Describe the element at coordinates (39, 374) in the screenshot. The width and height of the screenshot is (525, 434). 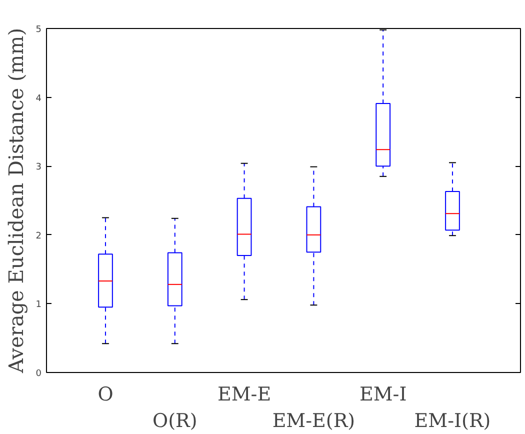
I see `y-tick-label: 0` at that location.